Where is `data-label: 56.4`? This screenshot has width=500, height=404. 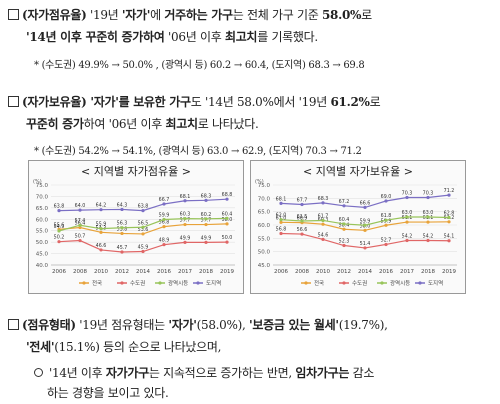 data-label: 56.4 is located at coordinates (80, 224).